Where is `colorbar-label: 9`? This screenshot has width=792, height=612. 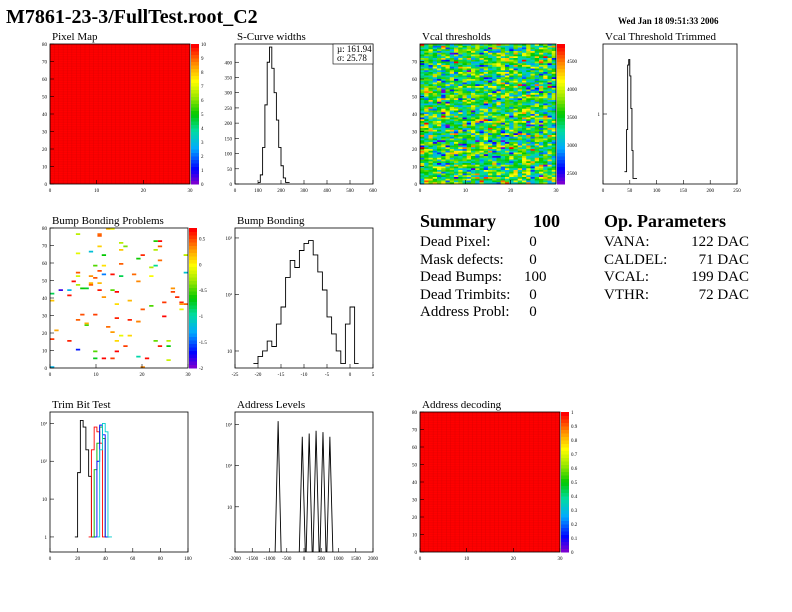
colorbar-label: 9 is located at coordinates (202, 59).